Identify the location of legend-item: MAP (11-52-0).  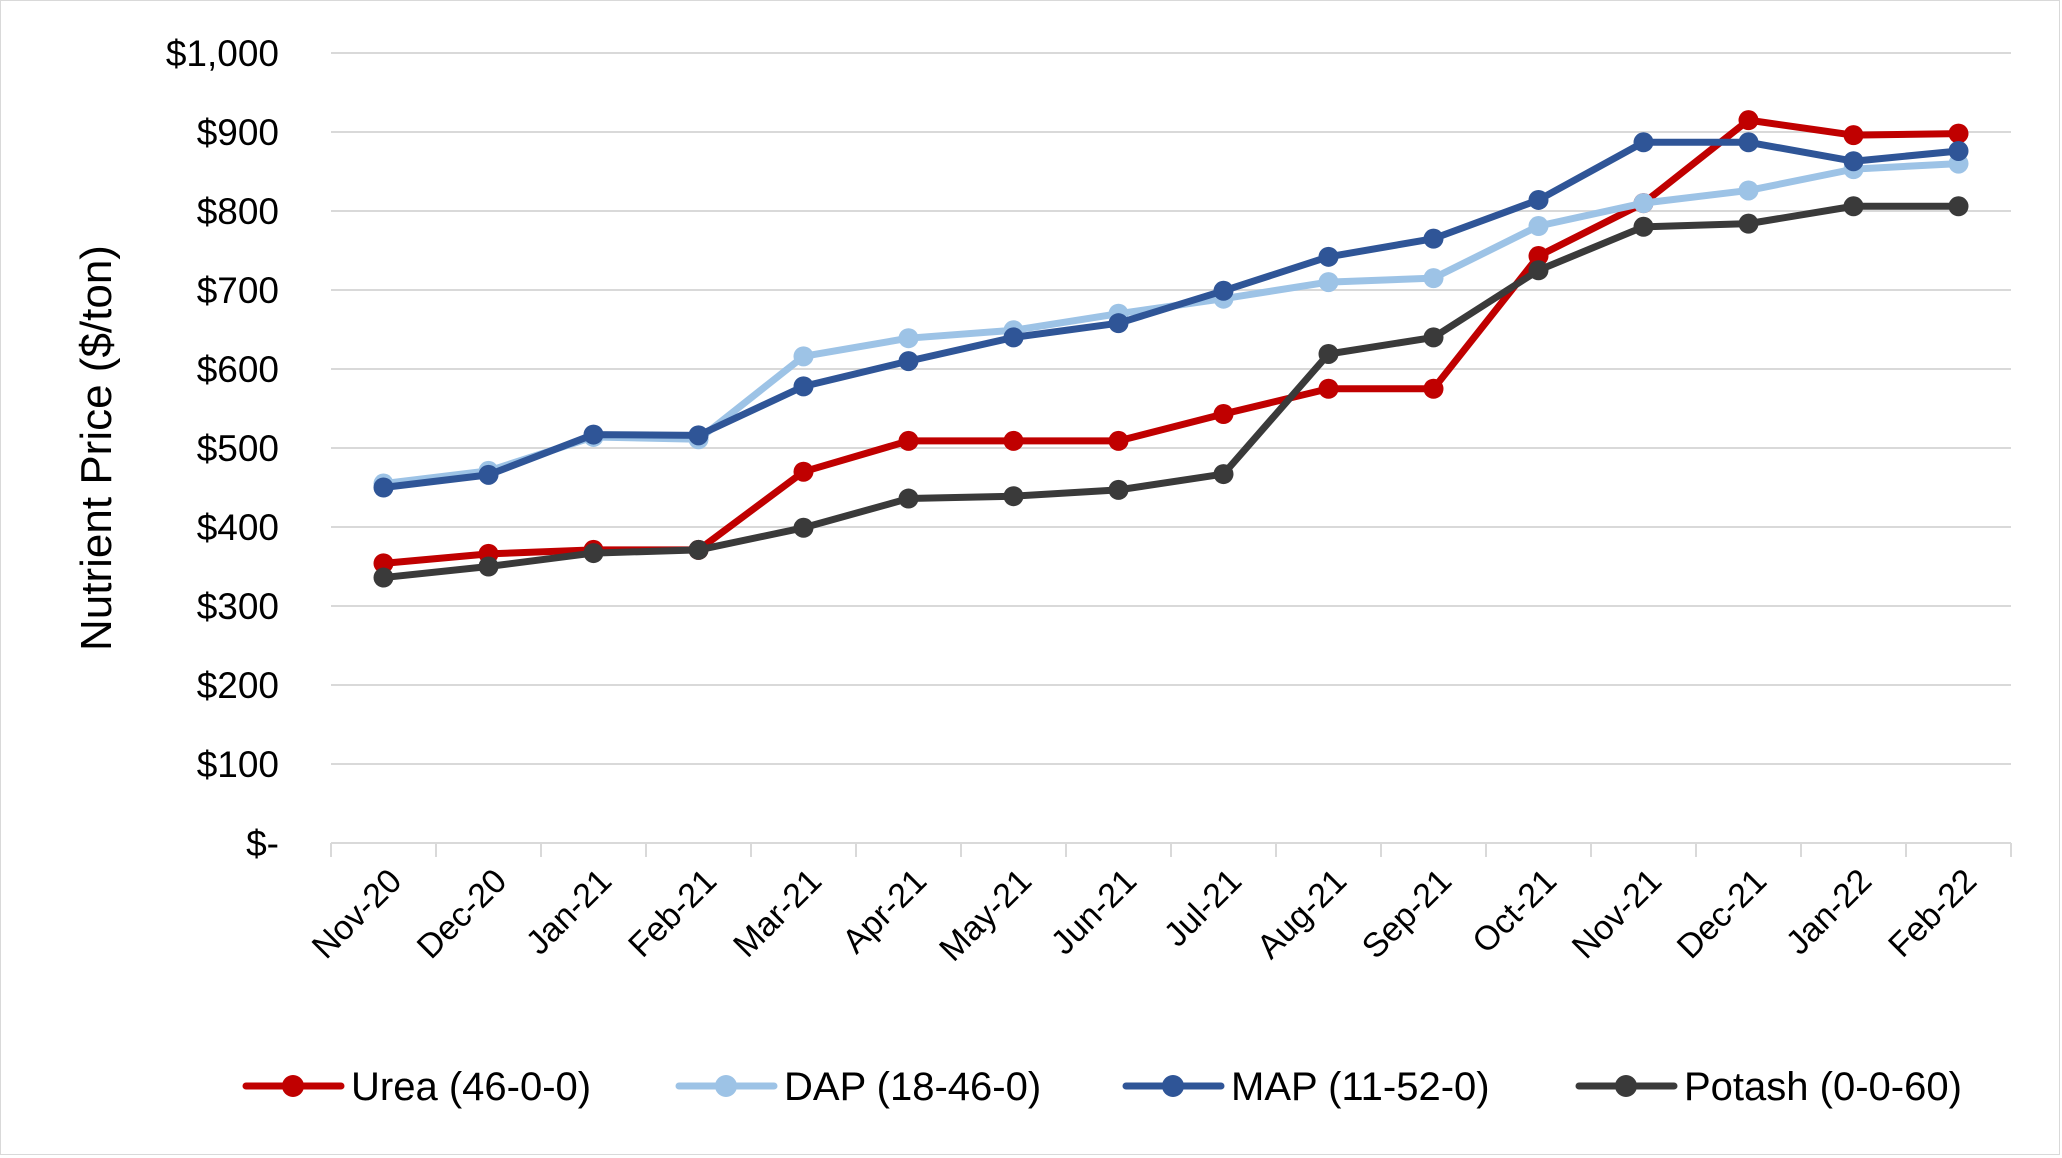
(1306, 1087).